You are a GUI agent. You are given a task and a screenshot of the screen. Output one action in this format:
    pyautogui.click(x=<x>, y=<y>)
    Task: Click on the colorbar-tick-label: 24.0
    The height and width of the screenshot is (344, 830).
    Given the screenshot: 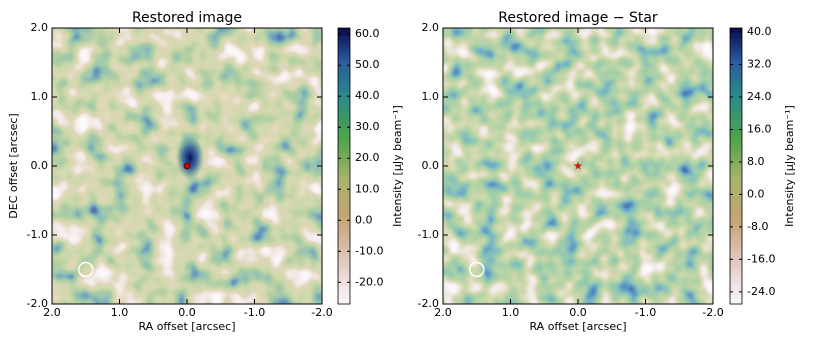 What is the action you would take?
    pyautogui.click(x=759, y=96)
    